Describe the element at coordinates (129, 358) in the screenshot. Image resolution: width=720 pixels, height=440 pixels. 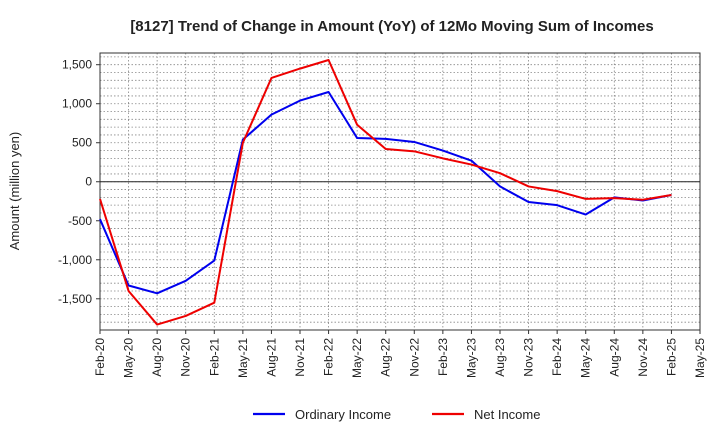
I see `x-tick-label: May-20` at that location.